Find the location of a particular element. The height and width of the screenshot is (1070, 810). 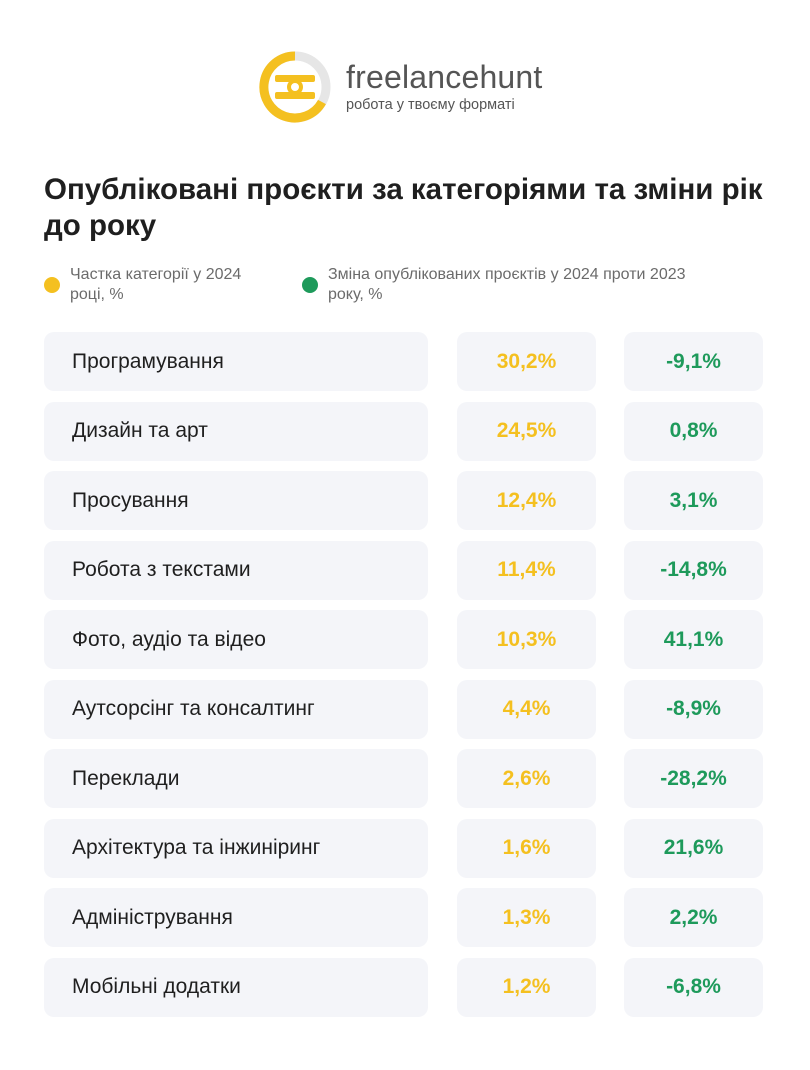

freelancehunt-logo-icon is located at coordinates (295, 87).